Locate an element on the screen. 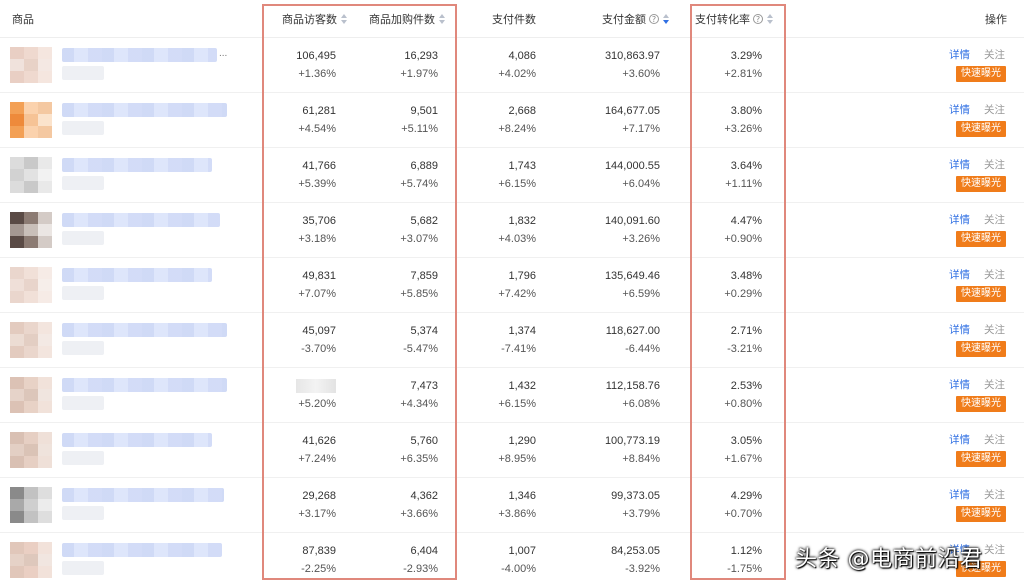 This screenshot has width=1024, height=586. pay-count-cell: 1,796 +7.42% is located at coordinates (491, 285).